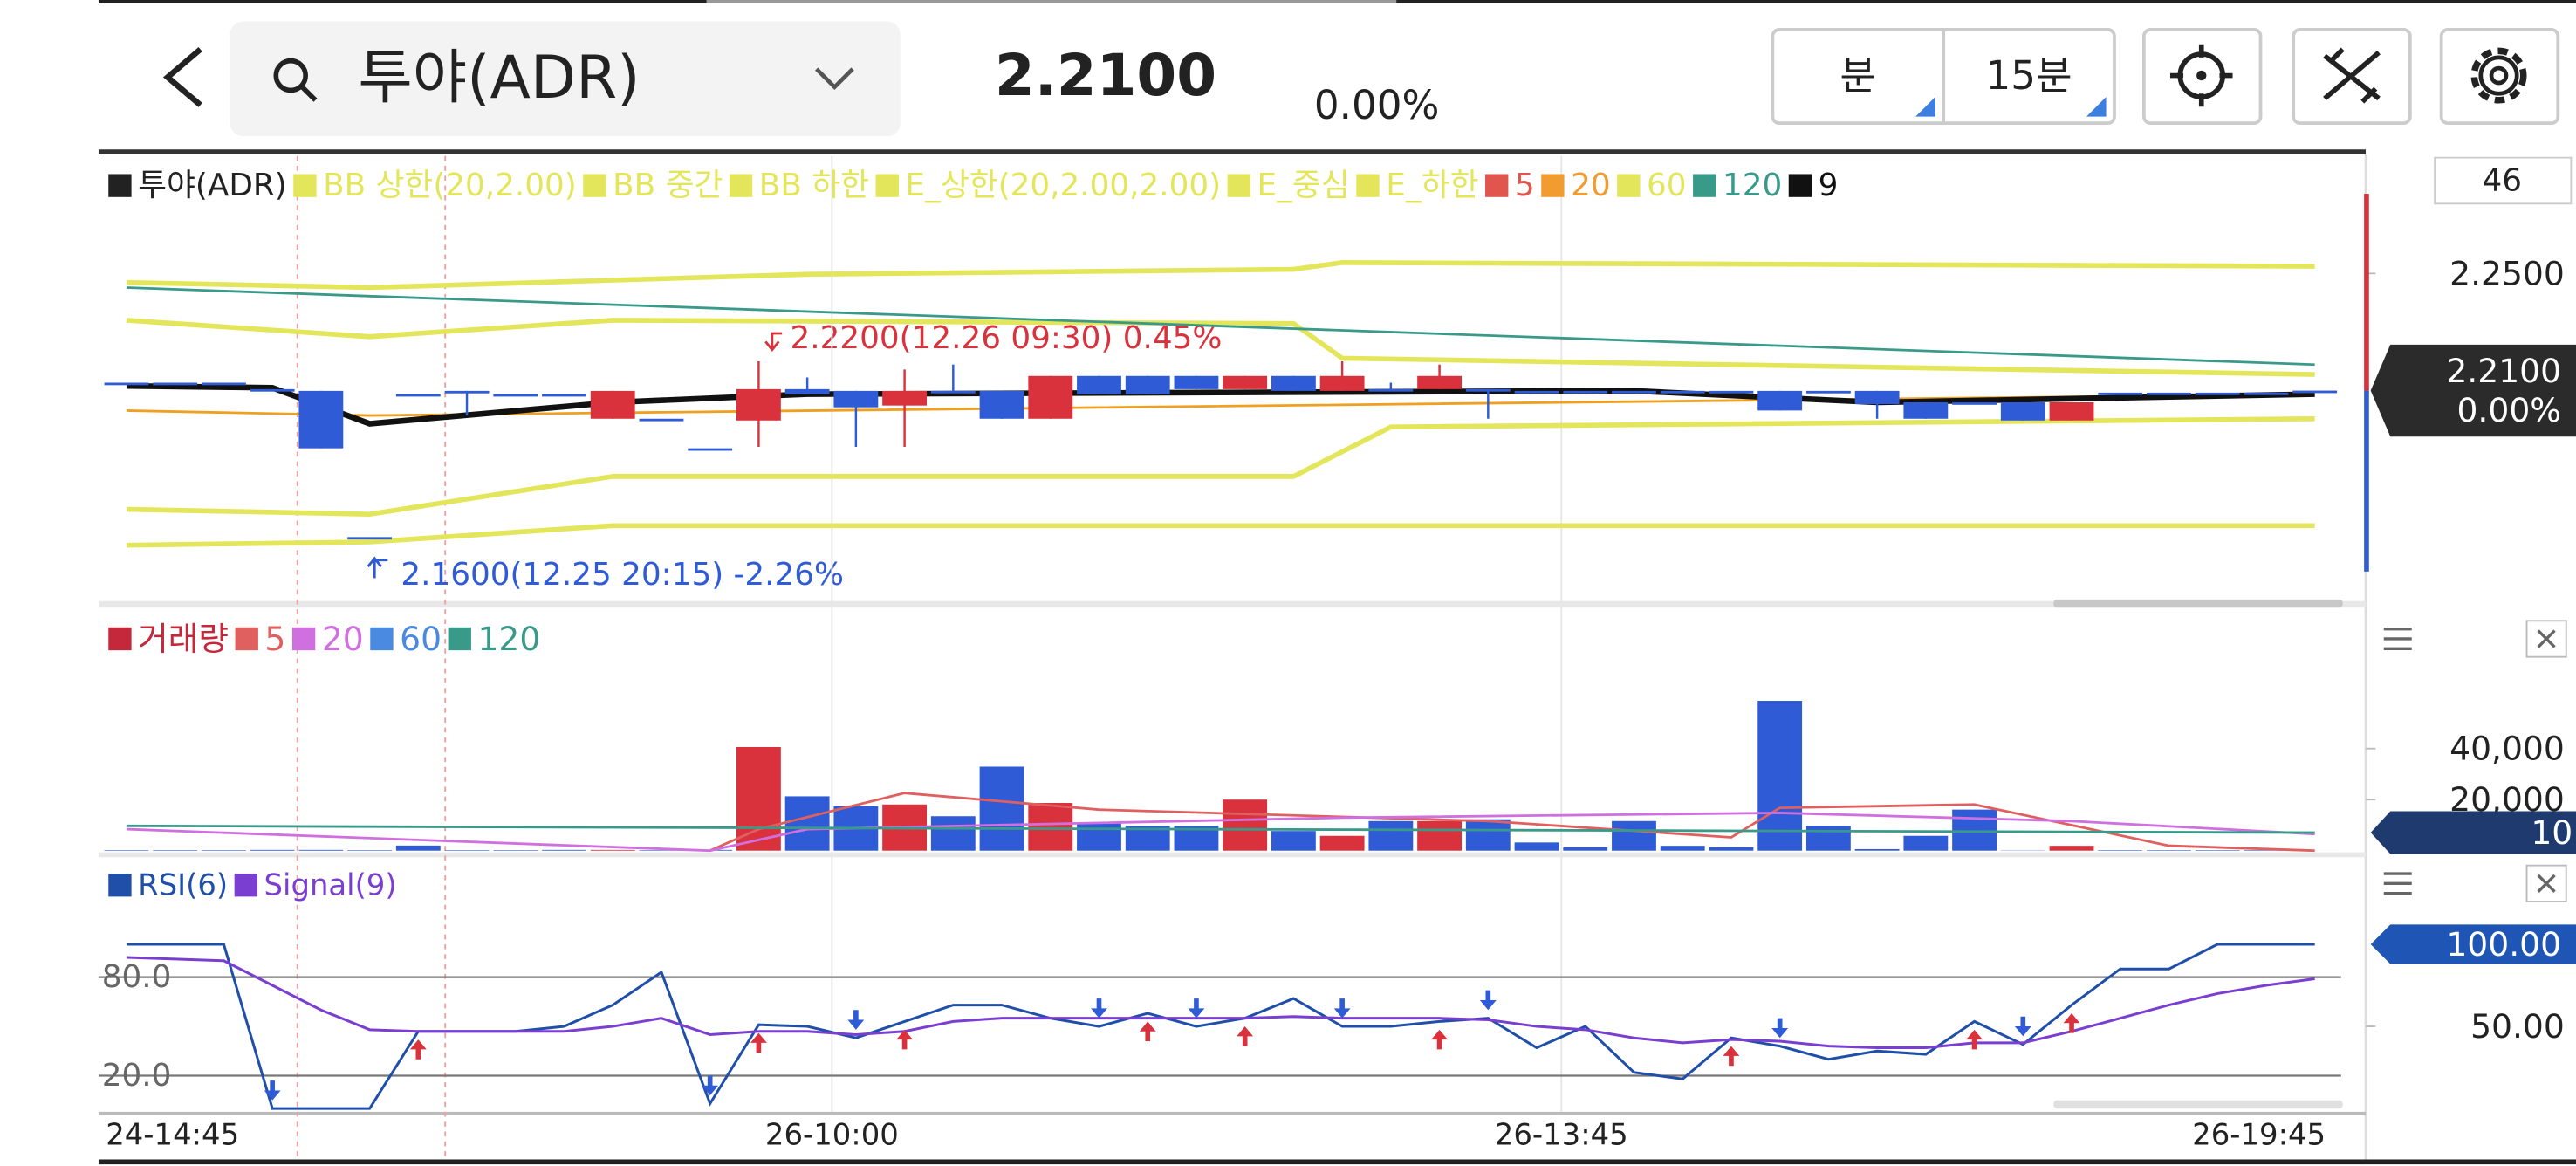 This screenshot has height=1166, width=2576. What do you see at coordinates (2029, 75) in the screenshot?
I see `period-value: 15분` at bounding box center [2029, 75].